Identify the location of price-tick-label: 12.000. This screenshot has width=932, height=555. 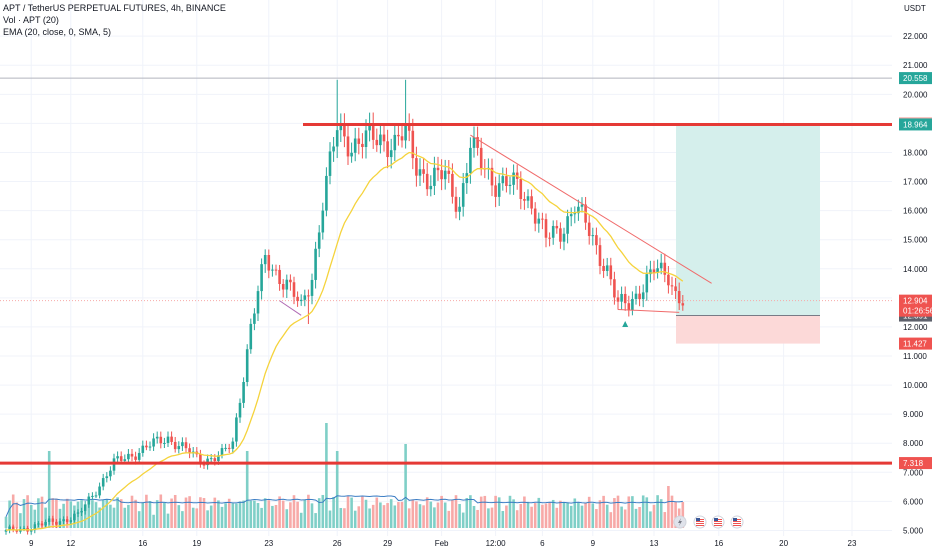
(915, 327).